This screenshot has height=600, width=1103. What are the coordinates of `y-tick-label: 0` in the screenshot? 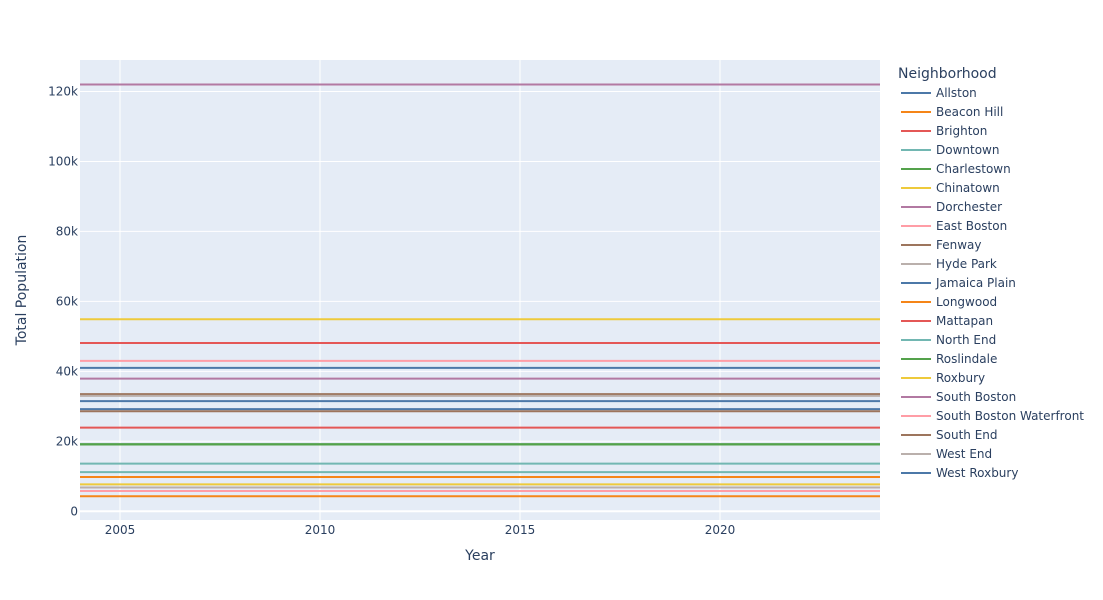 It's located at (74, 511).